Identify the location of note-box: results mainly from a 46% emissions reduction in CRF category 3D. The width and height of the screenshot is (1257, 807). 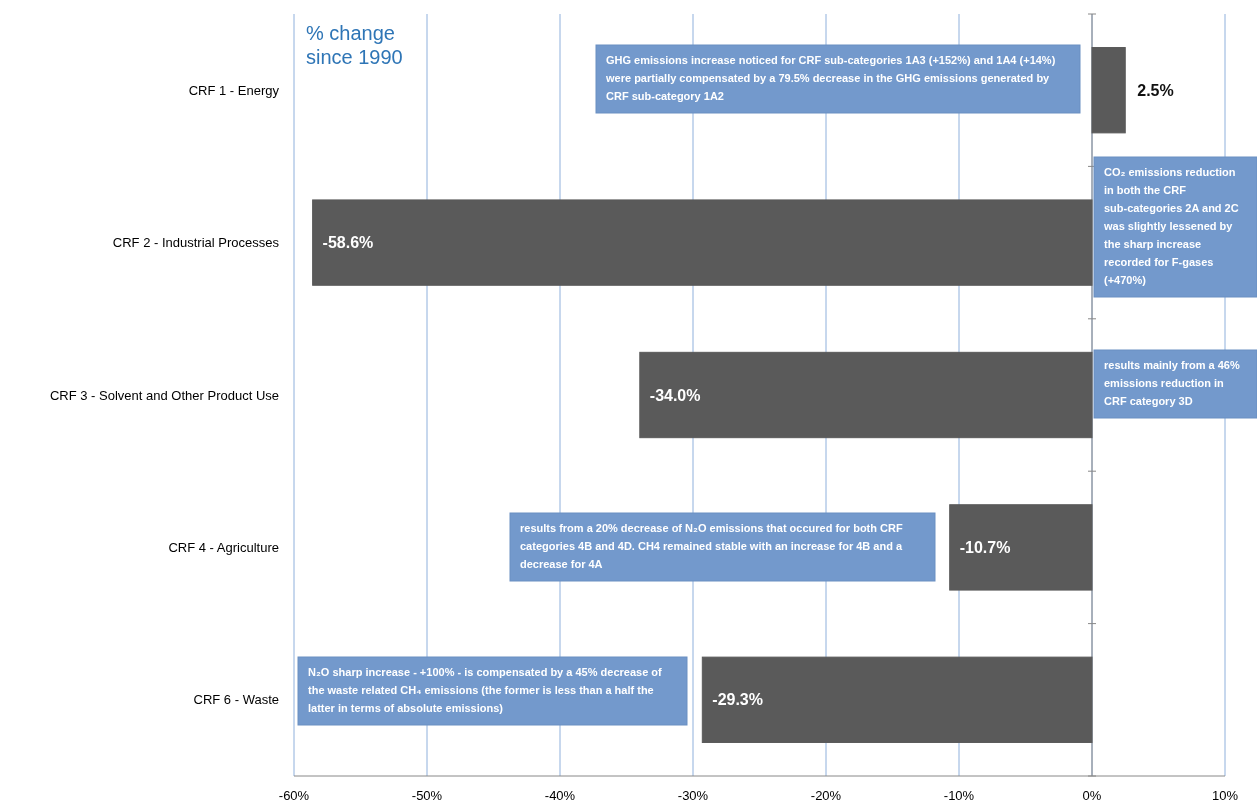
(1175, 384).